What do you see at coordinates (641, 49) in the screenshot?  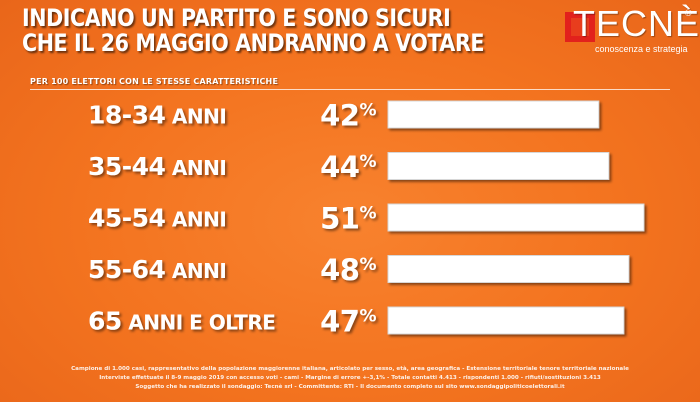 I see `logo-tagline: conoscenza e strategia` at bounding box center [641, 49].